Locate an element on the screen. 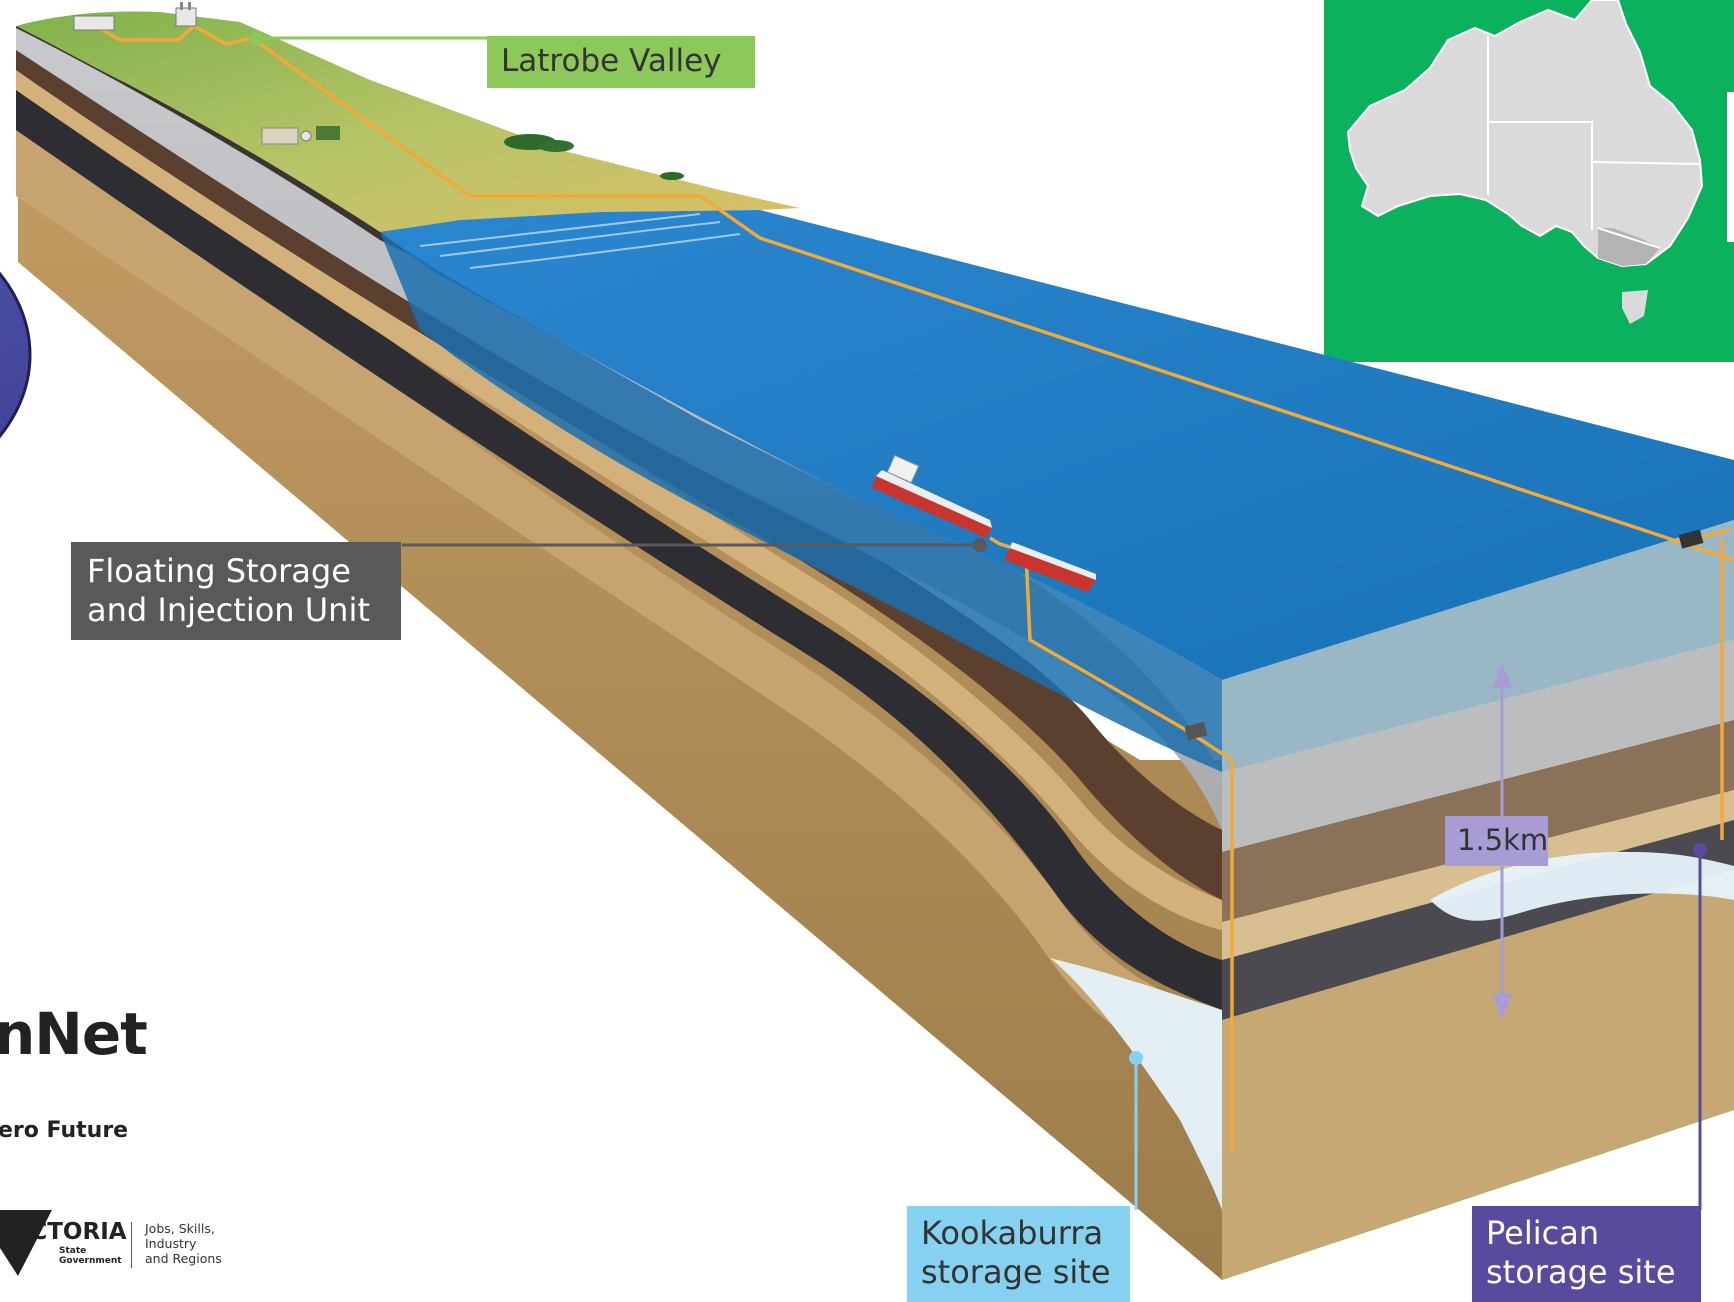 Image resolution: width=1734 pixels, height=1302 pixels. kookaburra-plume is located at coordinates (1136, 1084).